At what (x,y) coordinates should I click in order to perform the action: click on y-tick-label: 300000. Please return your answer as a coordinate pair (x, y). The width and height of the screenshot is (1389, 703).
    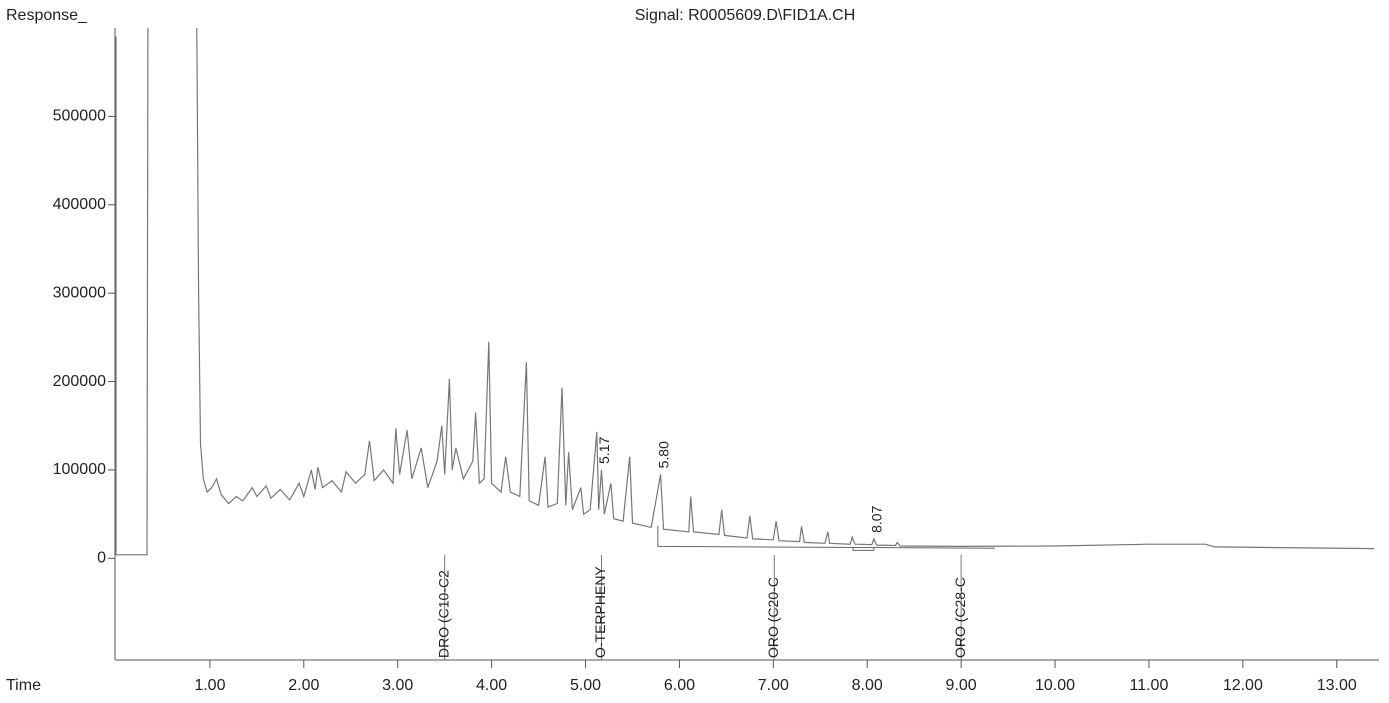
    Looking at the image, I should click on (79, 292).